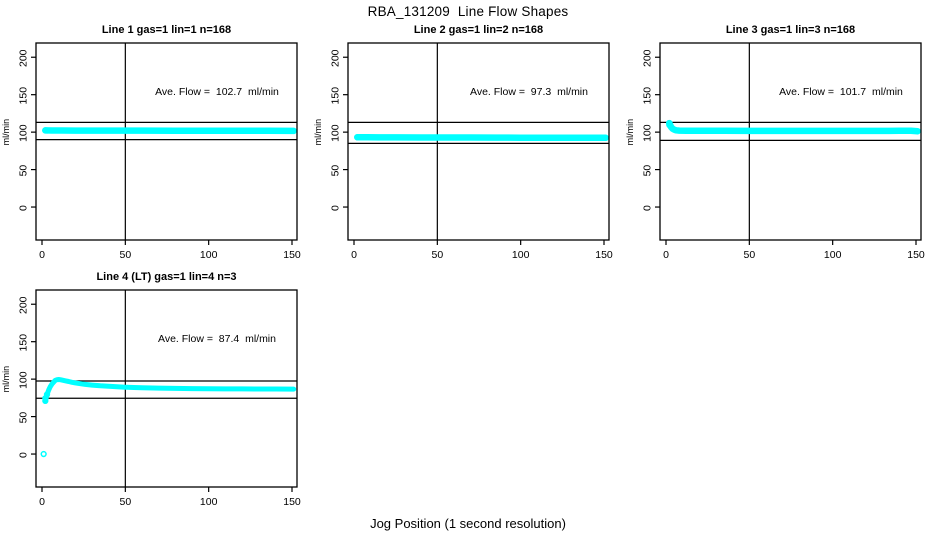 This screenshot has height=540, width=936. What do you see at coordinates (217, 92) in the screenshot?
I see `panel-1-ave-flow-annotation: Ave. Flow = 102.7 ml/min` at bounding box center [217, 92].